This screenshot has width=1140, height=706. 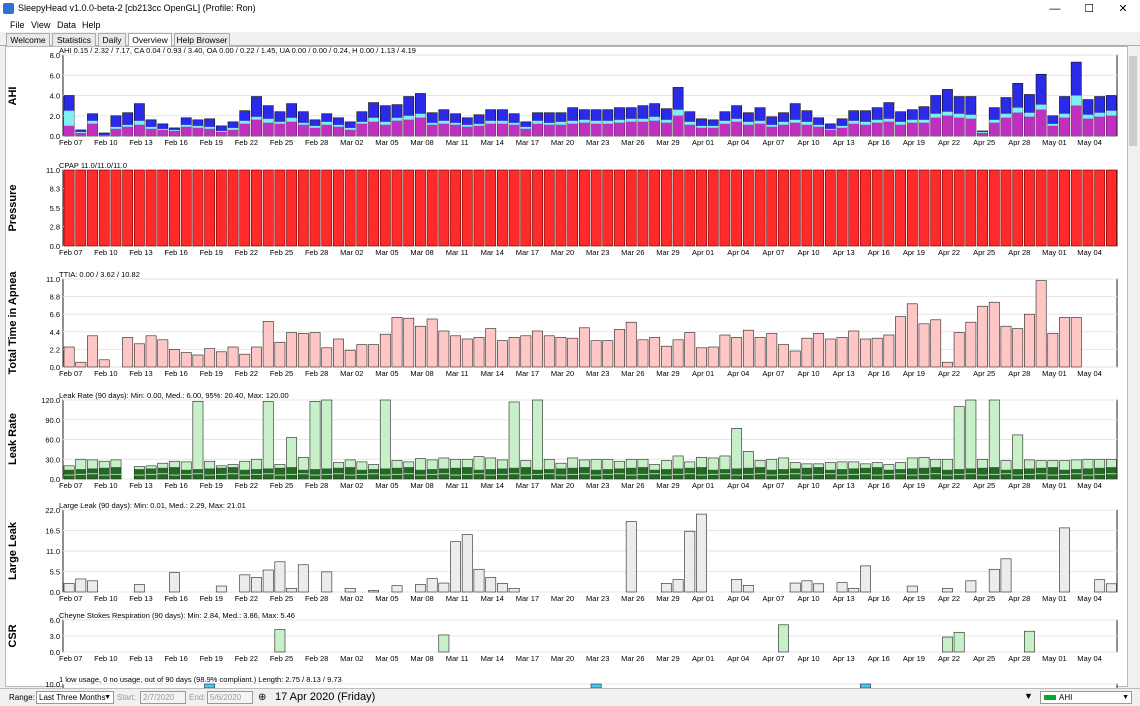 What do you see at coordinates (202, 39) in the screenshot?
I see `tab-help-browser: Help Browser` at bounding box center [202, 39].